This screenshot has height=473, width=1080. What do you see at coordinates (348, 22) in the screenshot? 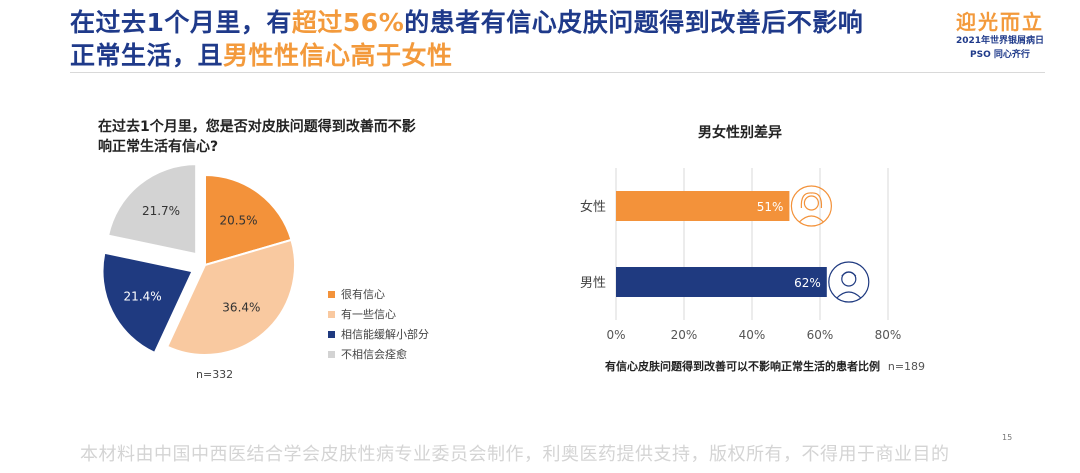
I see `title-highlight-1: 超过56%` at bounding box center [348, 22].